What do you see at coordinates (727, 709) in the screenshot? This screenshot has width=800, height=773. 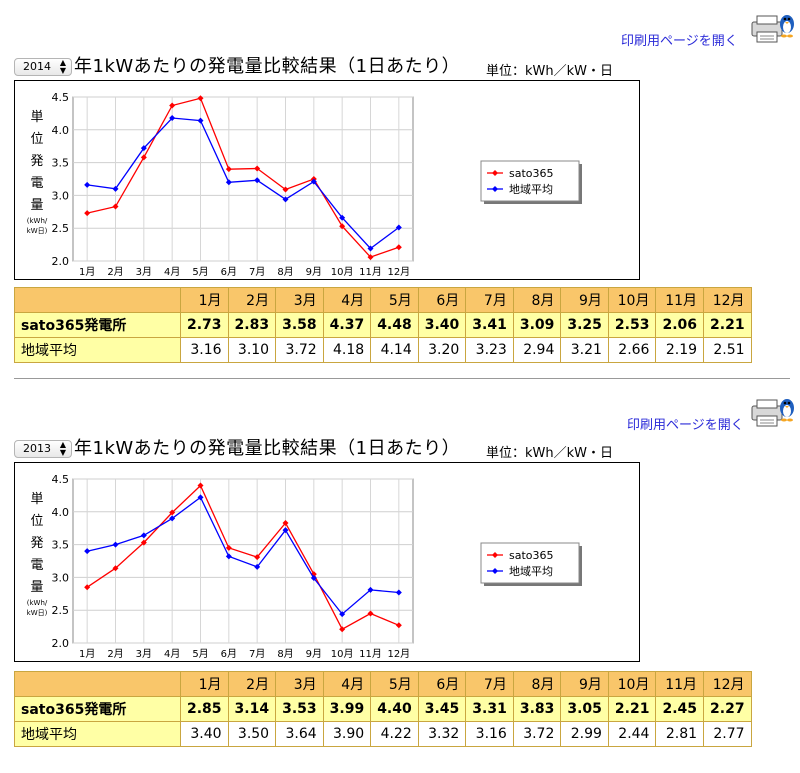 I see `site-value-cell: 2.27` at bounding box center [727, 709].